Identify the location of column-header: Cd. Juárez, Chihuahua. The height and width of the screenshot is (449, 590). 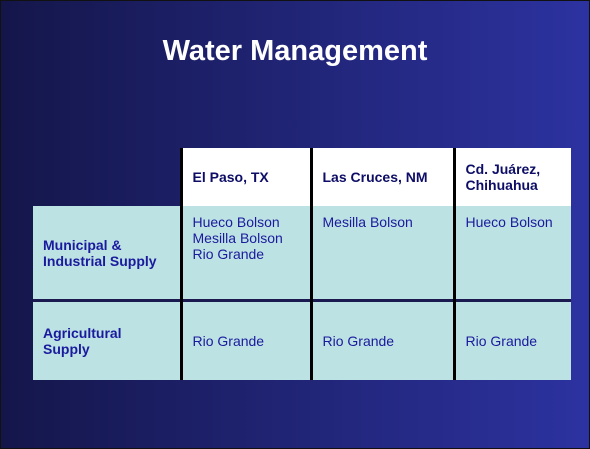
(511, 177).